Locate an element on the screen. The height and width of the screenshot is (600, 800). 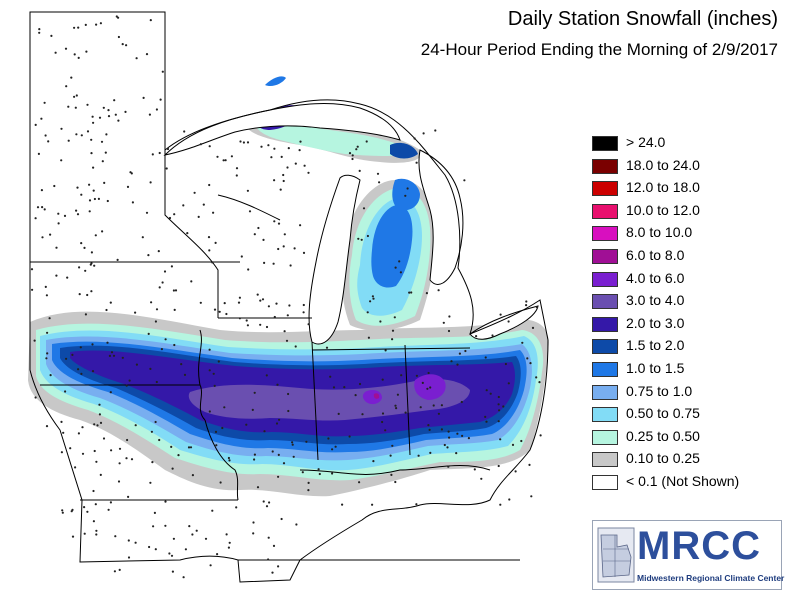
legend-label: 2.0 to 3.0 is located at coordinates (655, 322).